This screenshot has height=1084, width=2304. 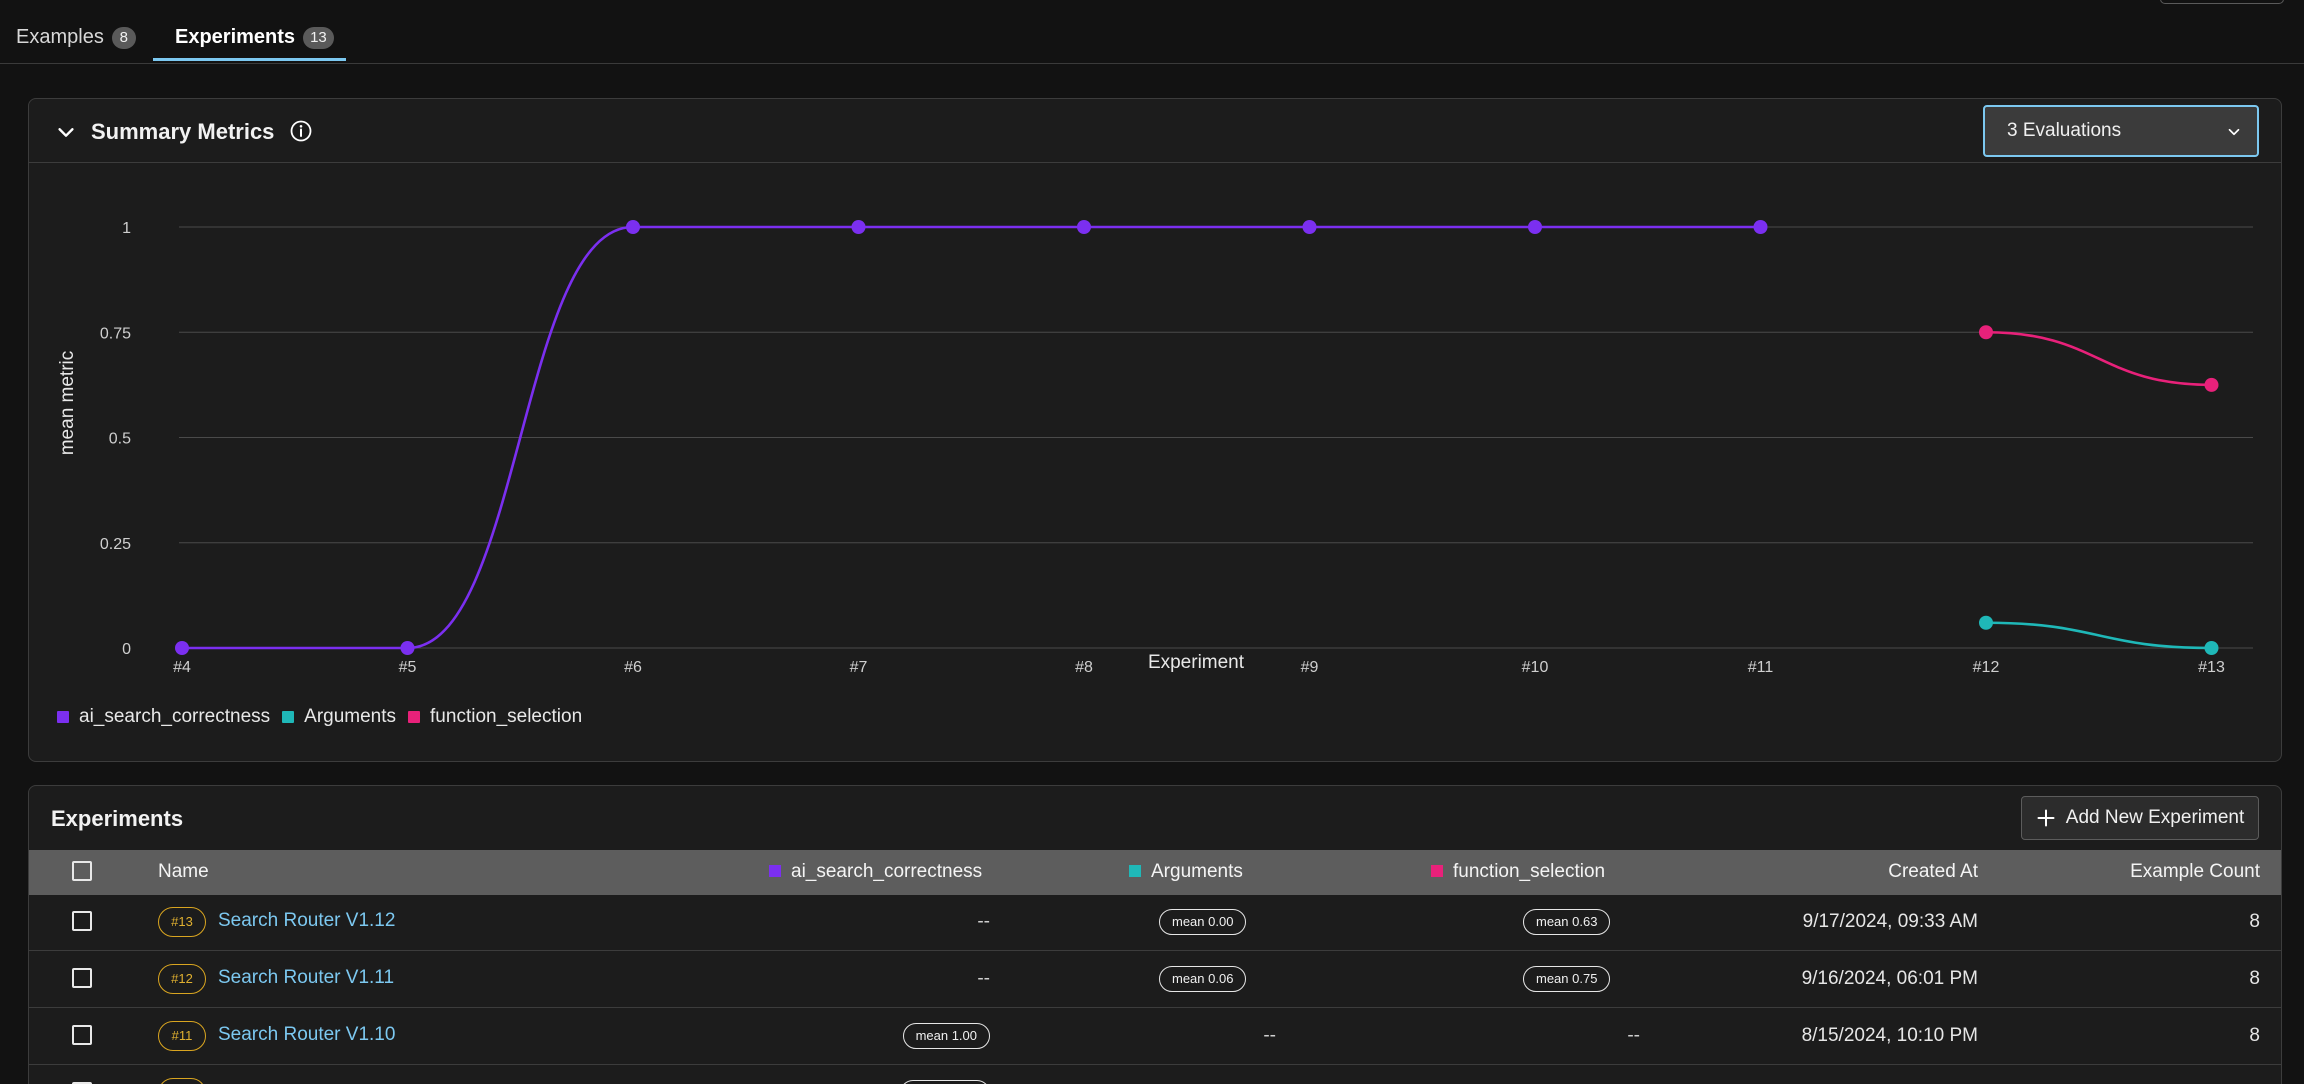 What do you see at coordinates (2140, 818) in the screenshot?
I see `add-new-experiment-button: Add New Experiment` at bounding box center [2140, 818].